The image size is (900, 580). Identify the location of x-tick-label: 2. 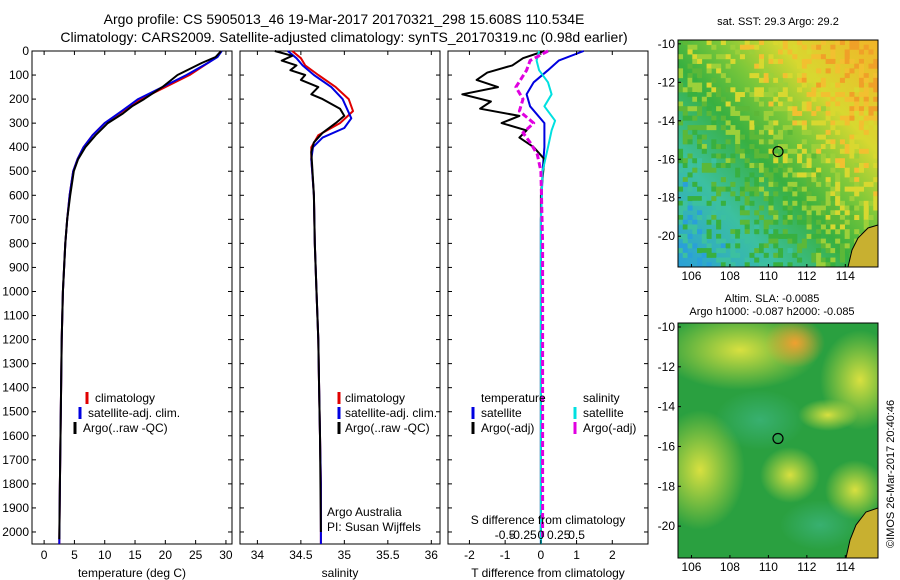
(612, 555).